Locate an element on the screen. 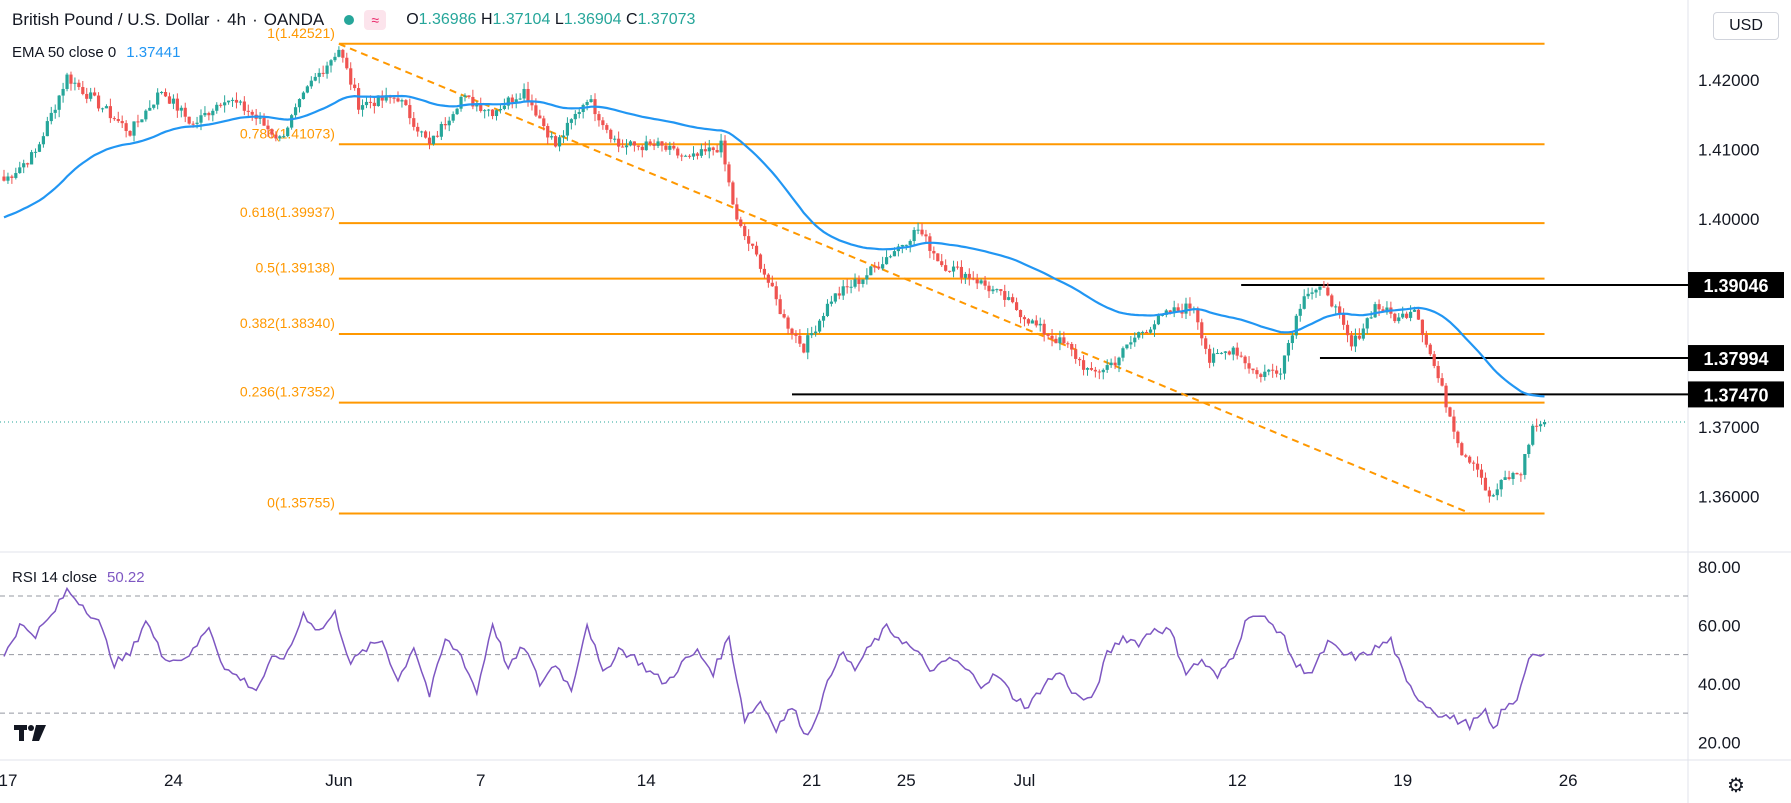 This screenshot has height=803, width=1791. time-tick-label: 7 is located at coordinates (480, 780).